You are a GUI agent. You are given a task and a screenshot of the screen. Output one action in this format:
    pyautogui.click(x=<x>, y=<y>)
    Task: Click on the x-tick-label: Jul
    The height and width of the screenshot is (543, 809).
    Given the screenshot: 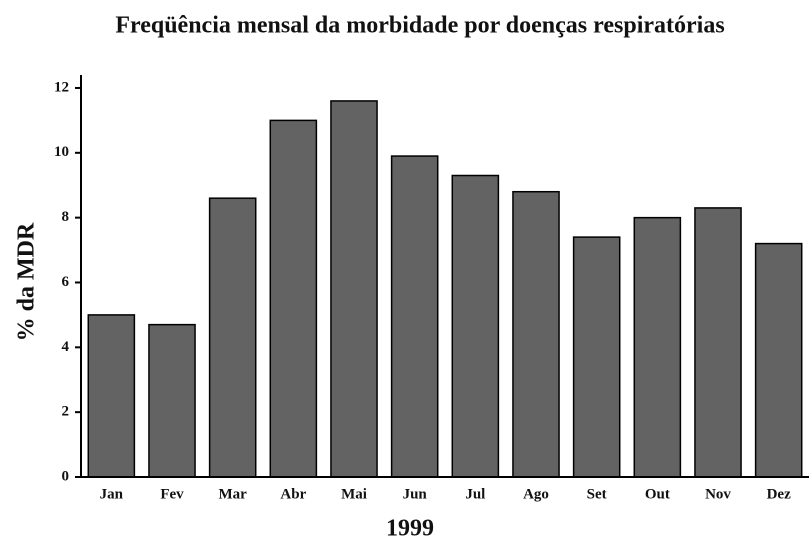 What is the action you would take?
    pyautogui.click(x=475, y=494)
    